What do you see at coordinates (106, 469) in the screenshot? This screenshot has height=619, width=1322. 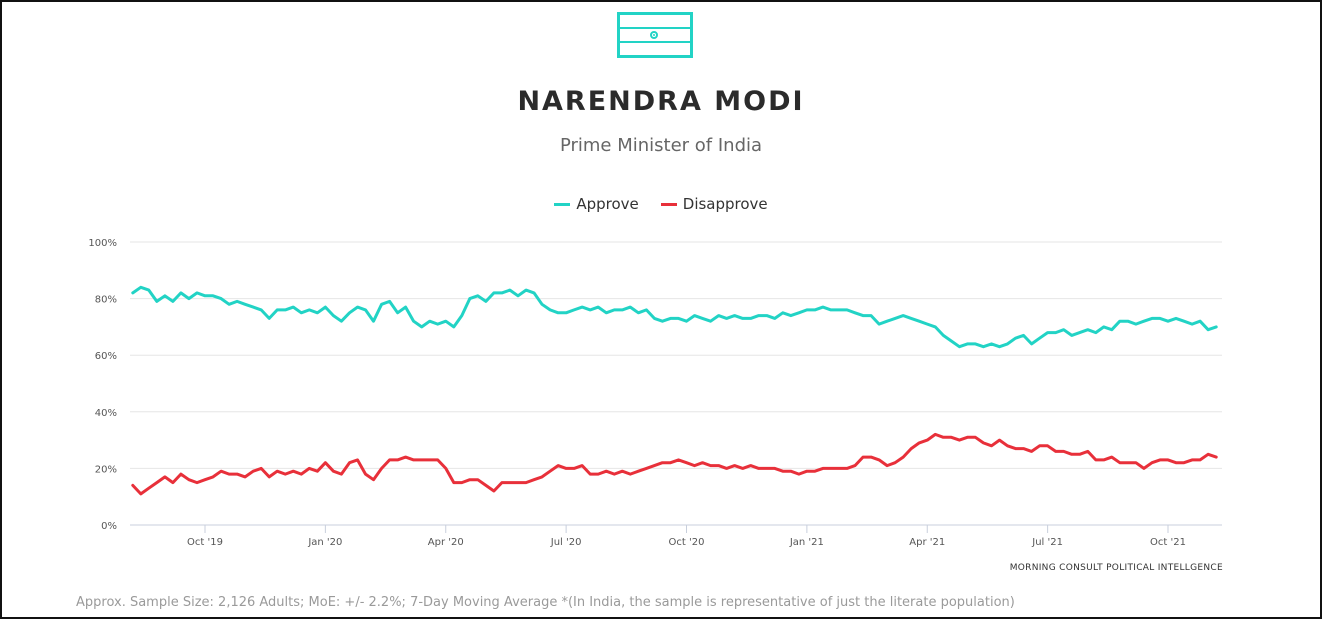 I see `y-tick-label: 20%` at bounding box center [106, 469].